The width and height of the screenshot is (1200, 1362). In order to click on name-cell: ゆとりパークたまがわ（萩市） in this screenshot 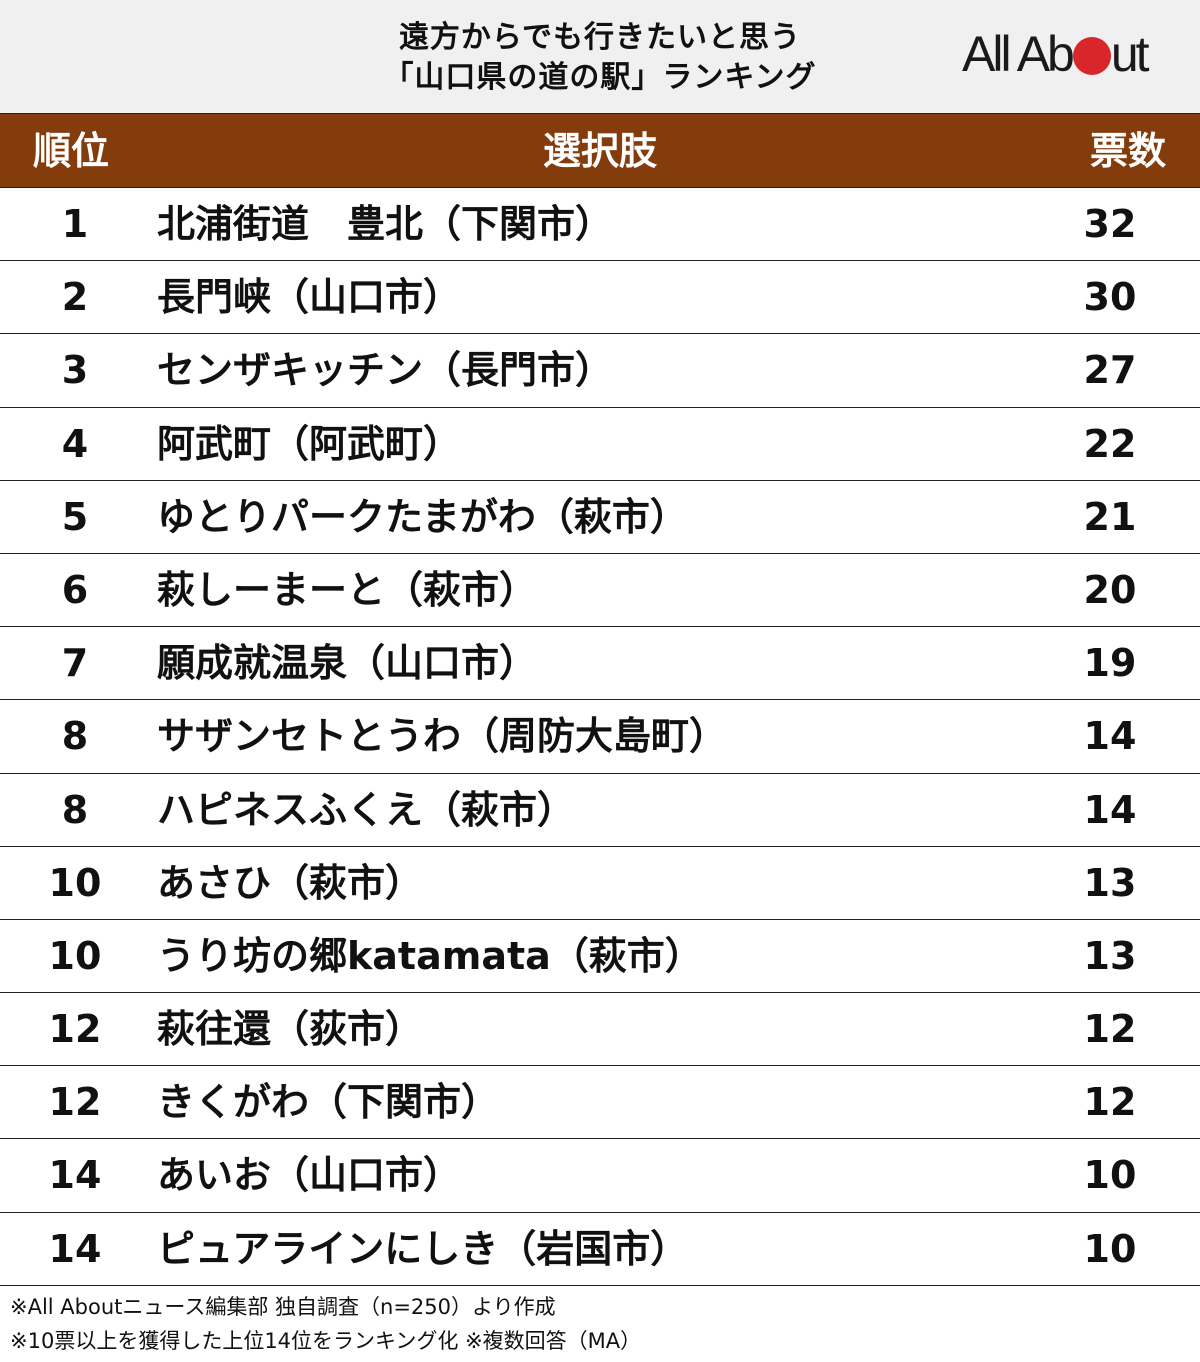, I will do `click(422, 516)`.